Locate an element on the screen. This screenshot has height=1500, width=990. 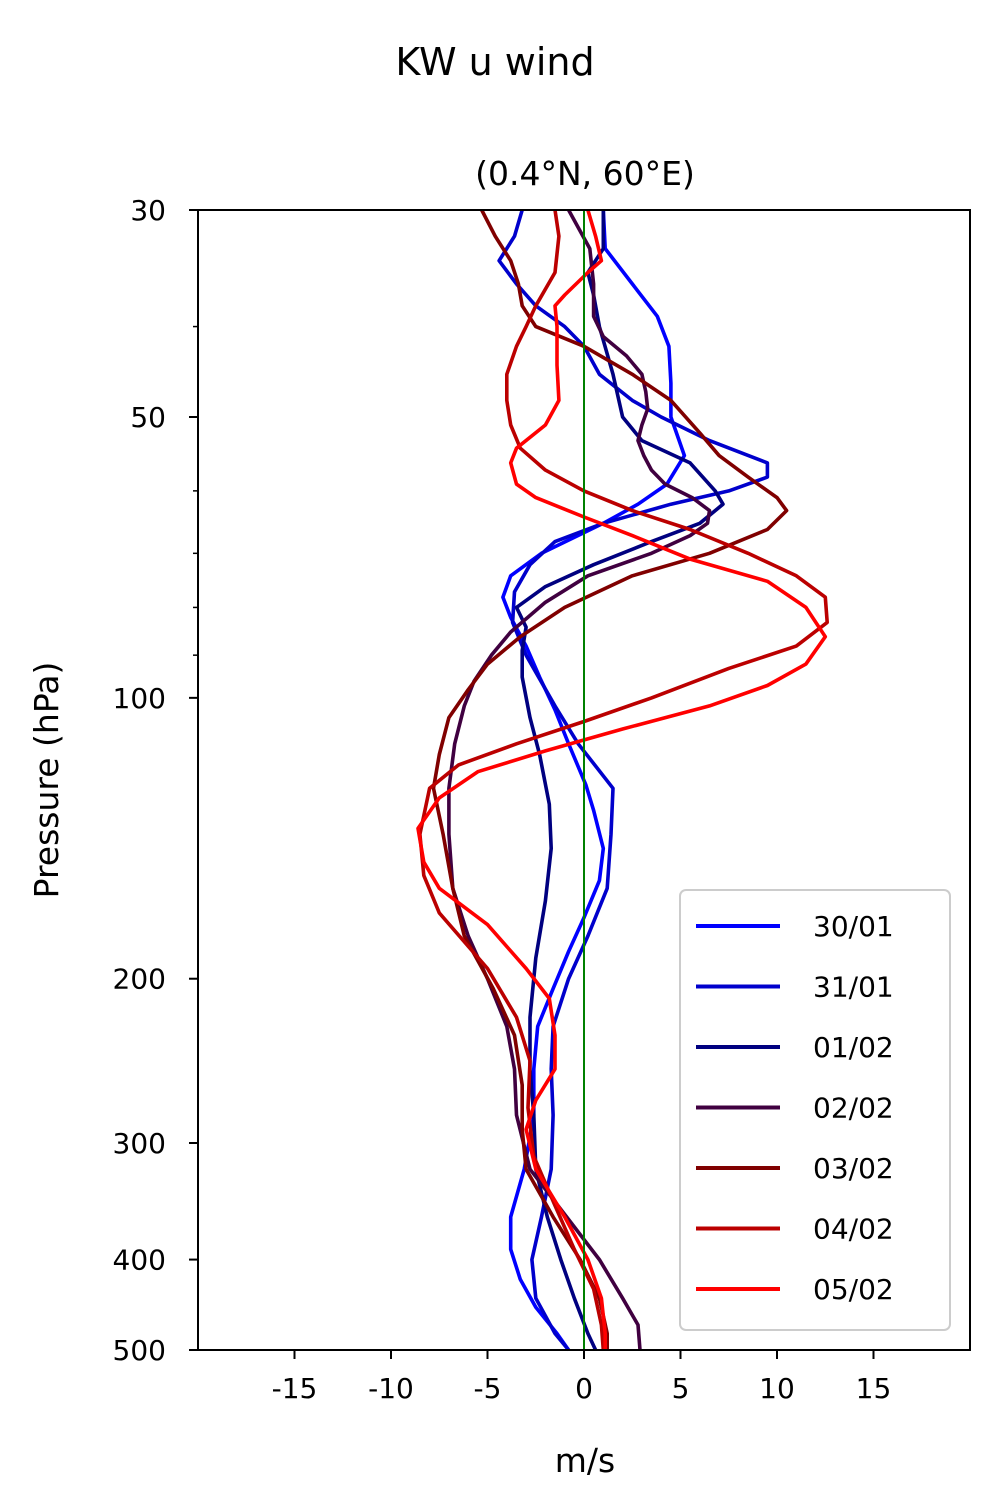
x-tick-label: 15 is located at coordinates (874, 1388).